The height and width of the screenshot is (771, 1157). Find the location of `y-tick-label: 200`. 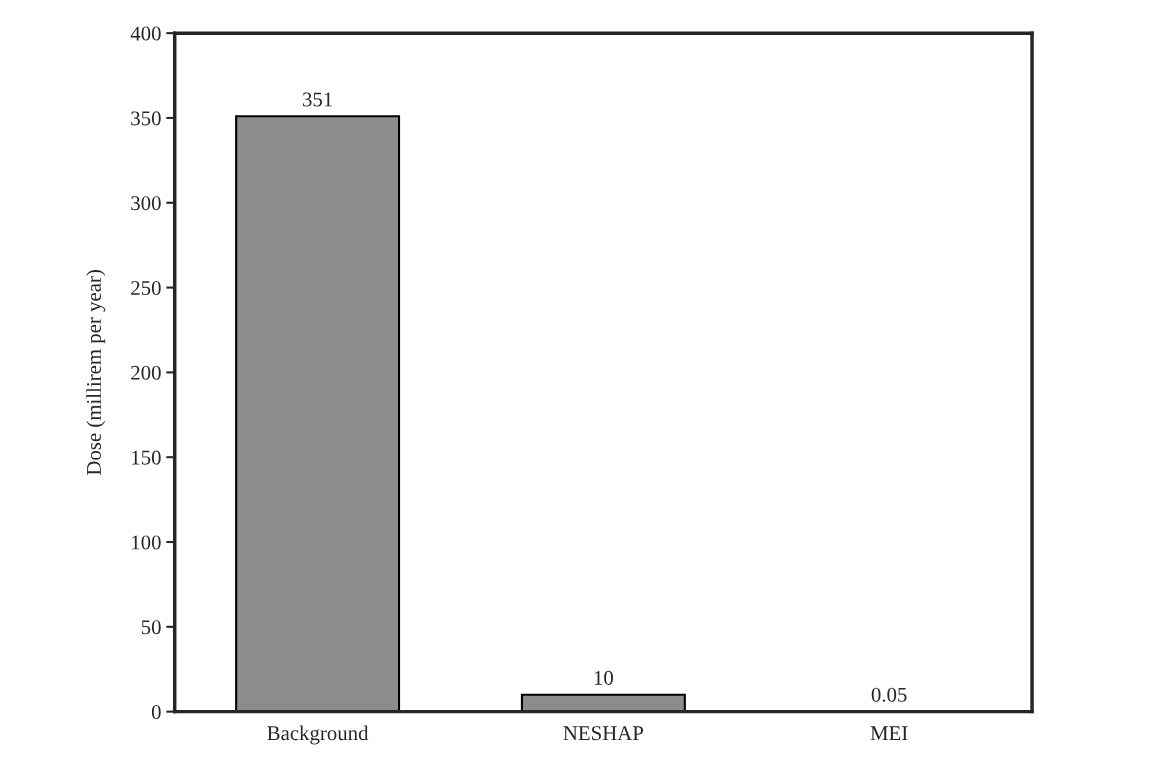

y-tick-label: 200 is located at coordinates (146, 372).